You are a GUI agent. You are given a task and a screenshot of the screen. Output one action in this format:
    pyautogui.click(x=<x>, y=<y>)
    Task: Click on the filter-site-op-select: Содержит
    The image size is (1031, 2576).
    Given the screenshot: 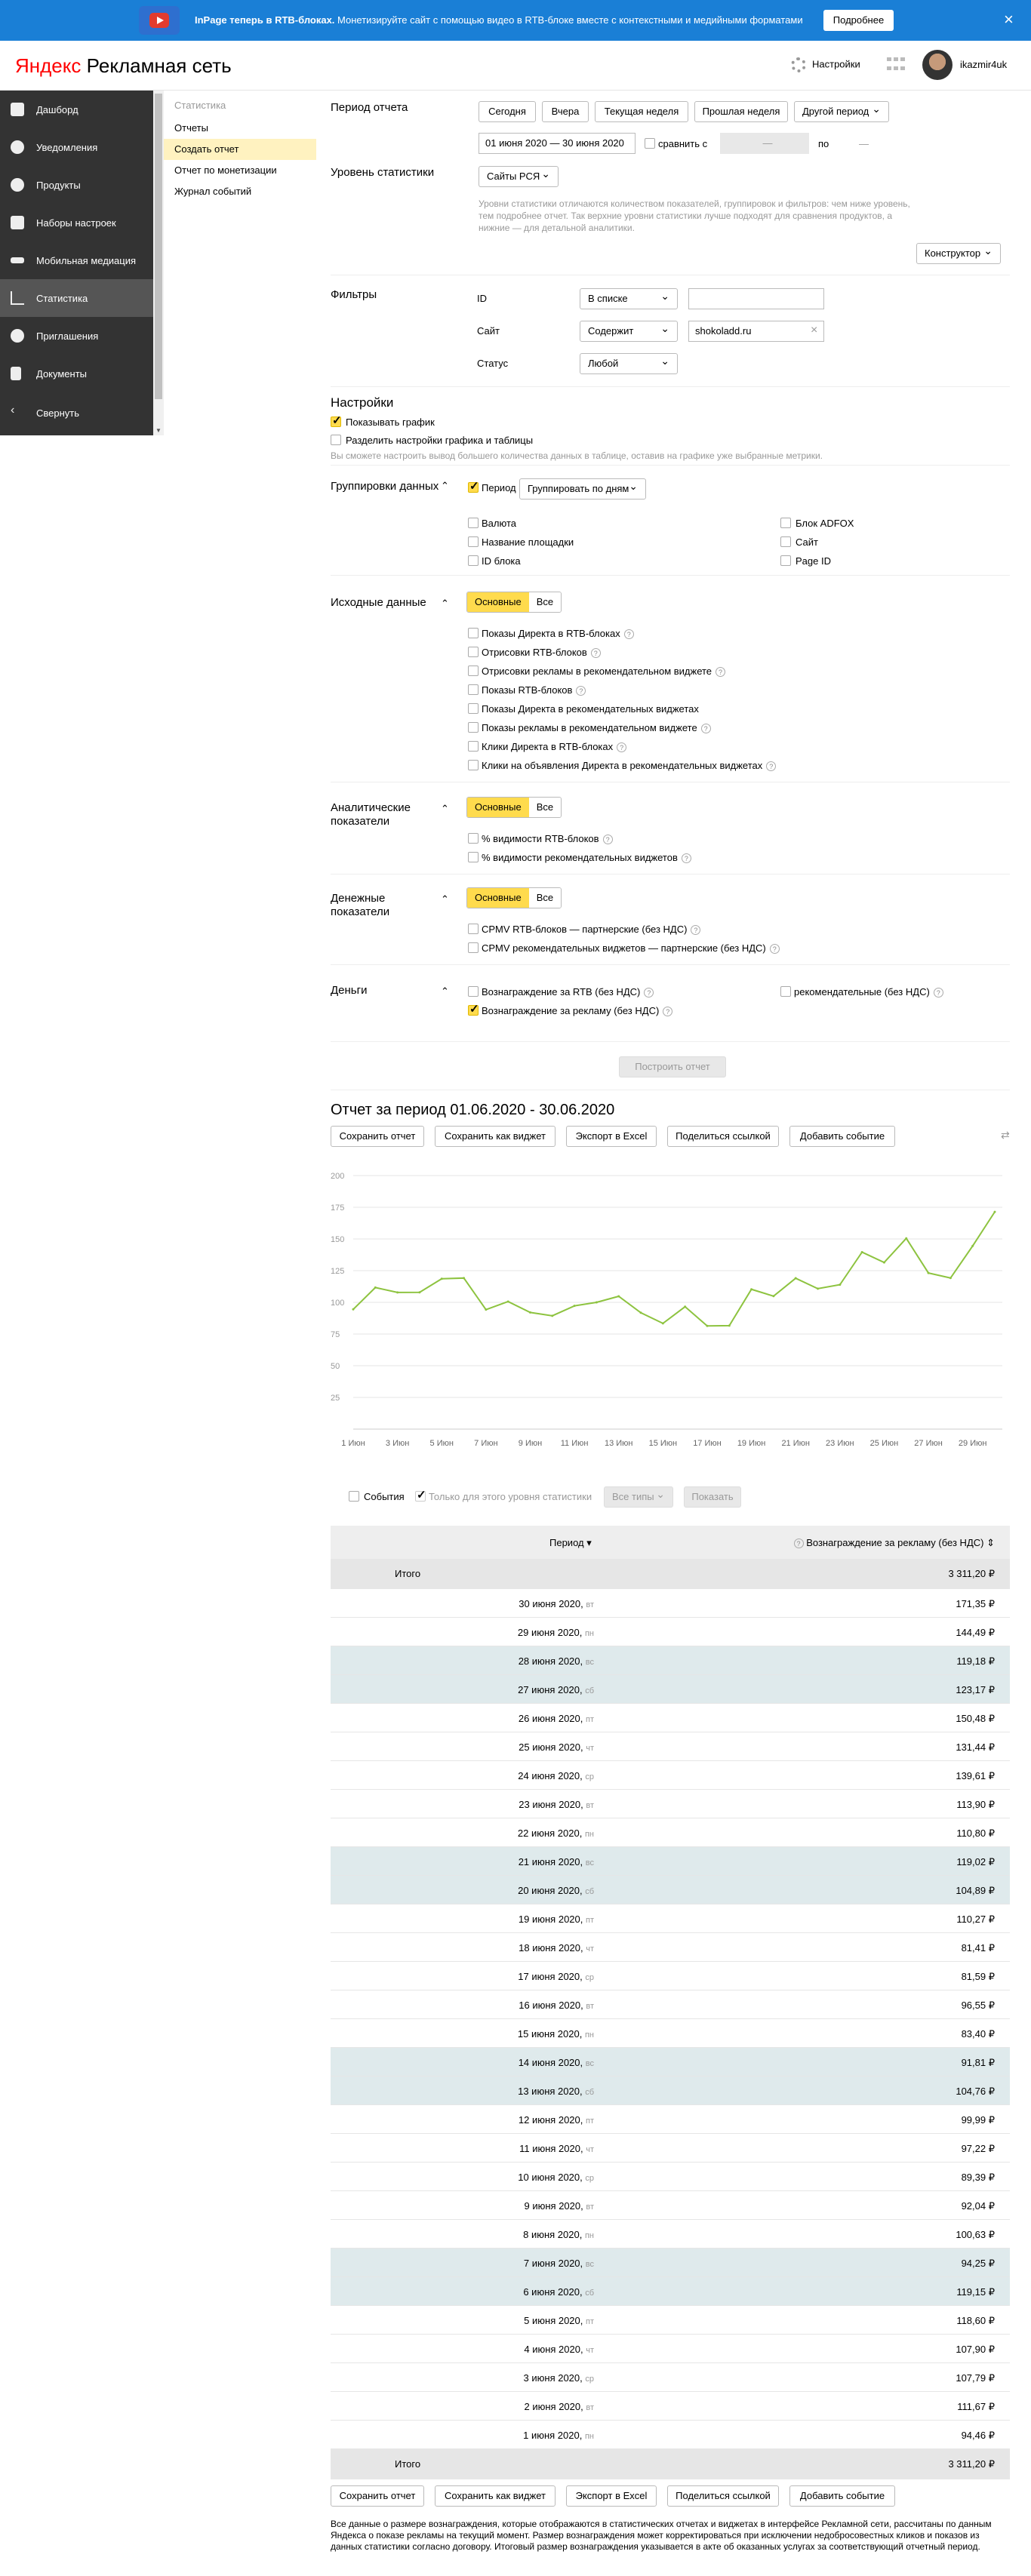 What is the action you would take?
    pyautogui.click(x=629, y=330)
    